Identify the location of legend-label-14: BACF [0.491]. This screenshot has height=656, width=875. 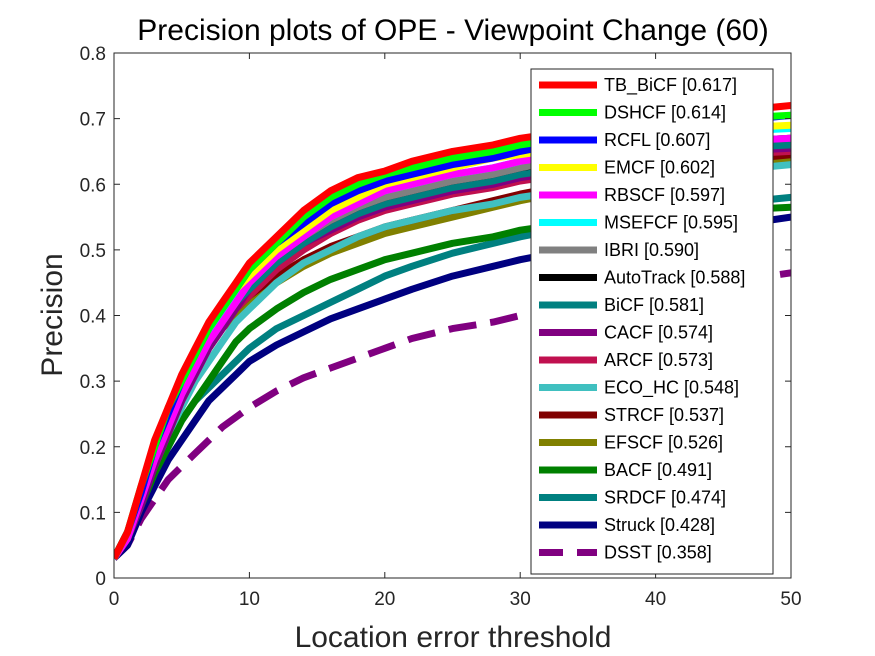
(658, 470).